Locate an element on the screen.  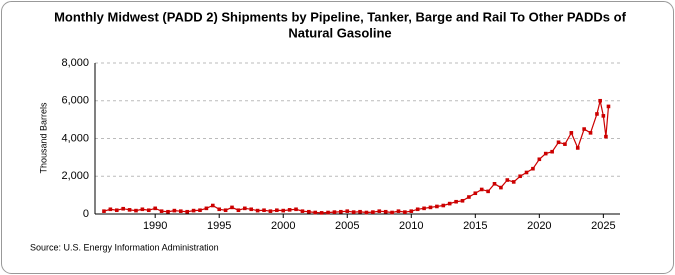
chart-title: Natural Gasoline is located at coordinates (339, 32).